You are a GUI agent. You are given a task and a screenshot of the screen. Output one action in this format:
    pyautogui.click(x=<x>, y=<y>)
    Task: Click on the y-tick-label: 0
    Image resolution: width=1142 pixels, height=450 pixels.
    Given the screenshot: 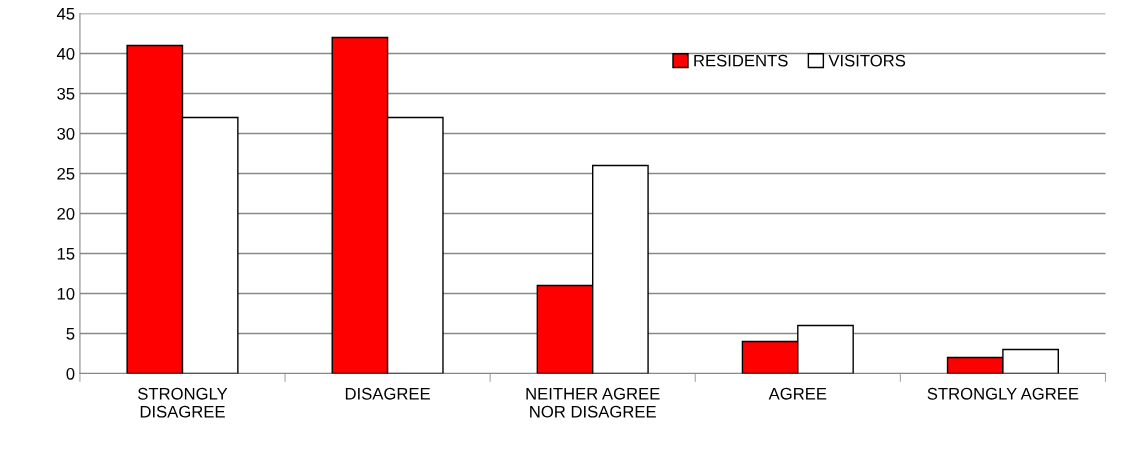 What is the action you would take?
    pyautogui.click(x=70, y=373)
    